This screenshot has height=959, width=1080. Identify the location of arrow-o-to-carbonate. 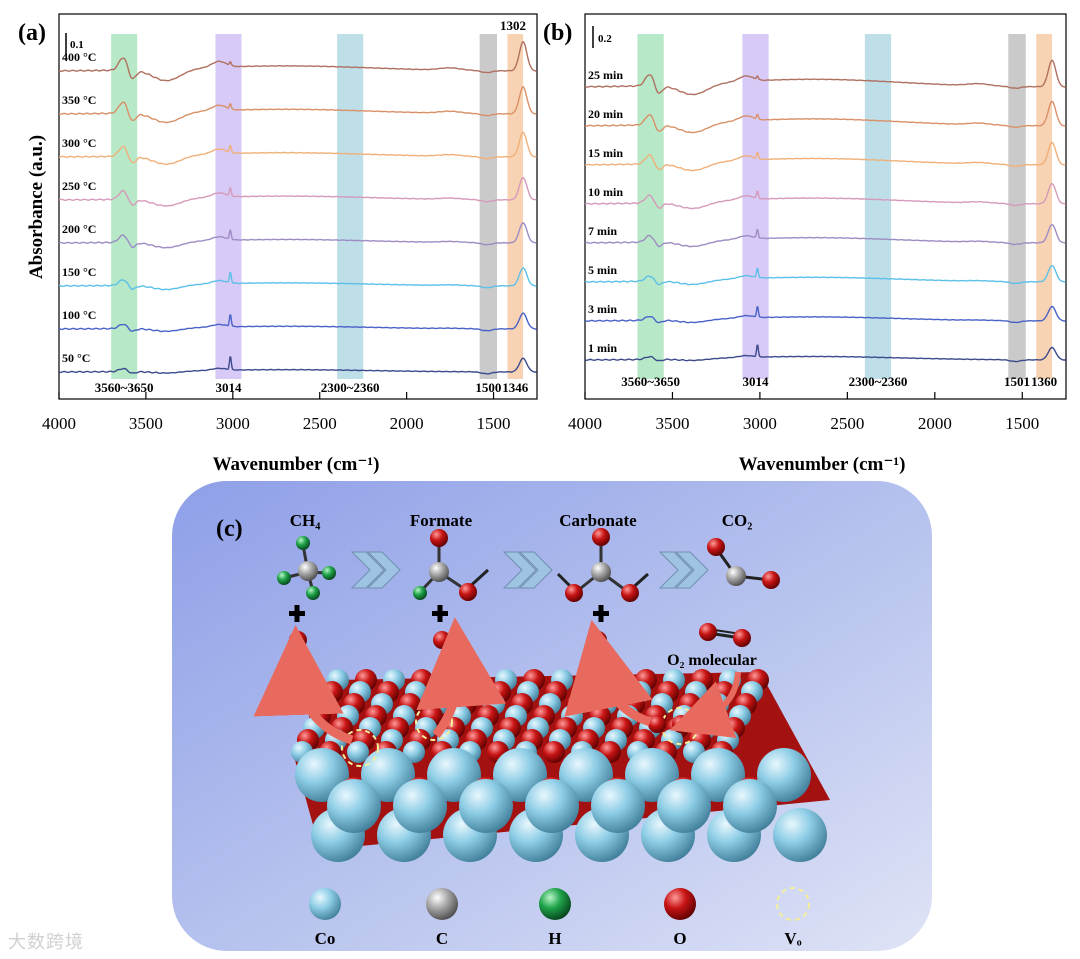
(608, 673).